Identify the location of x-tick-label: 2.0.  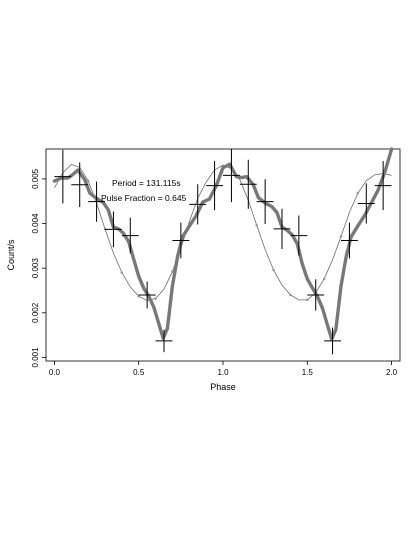
(392, 372).